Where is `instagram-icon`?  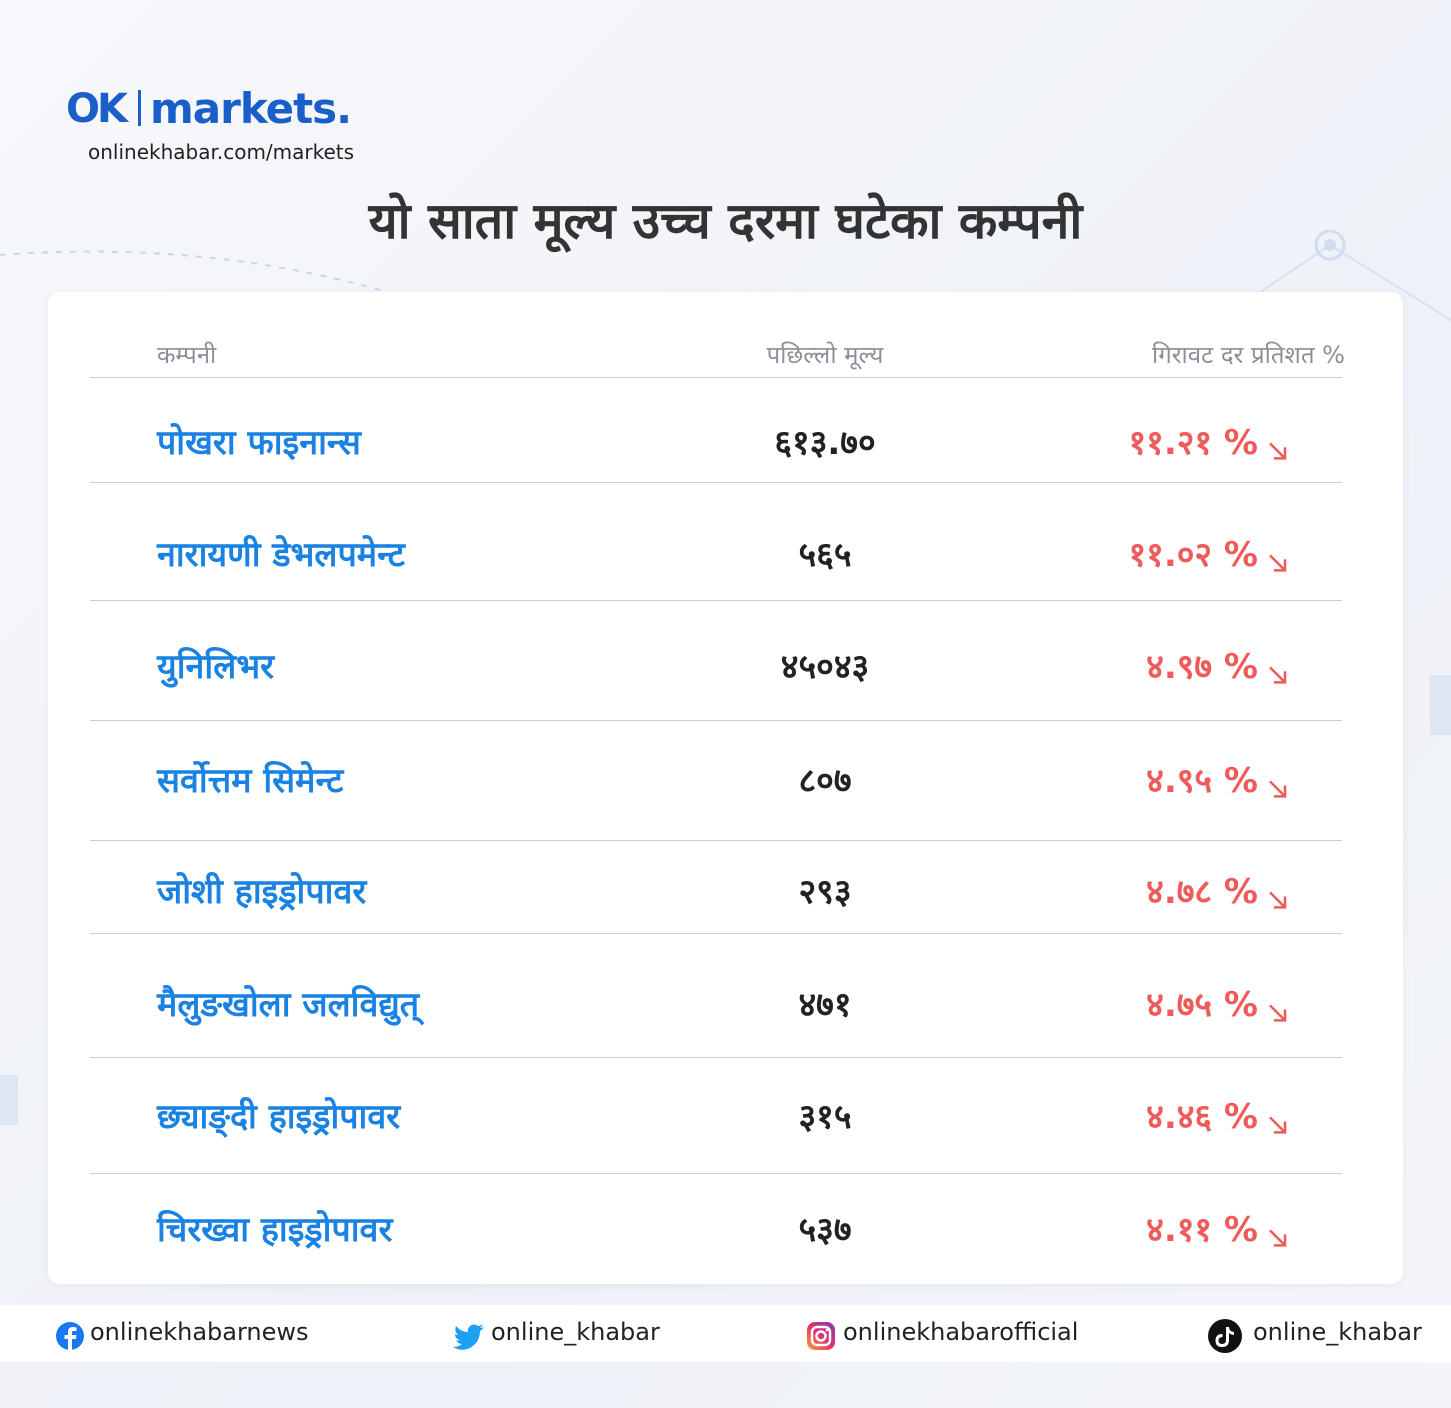
instagram-icon is located at coordinates (821, 1336).